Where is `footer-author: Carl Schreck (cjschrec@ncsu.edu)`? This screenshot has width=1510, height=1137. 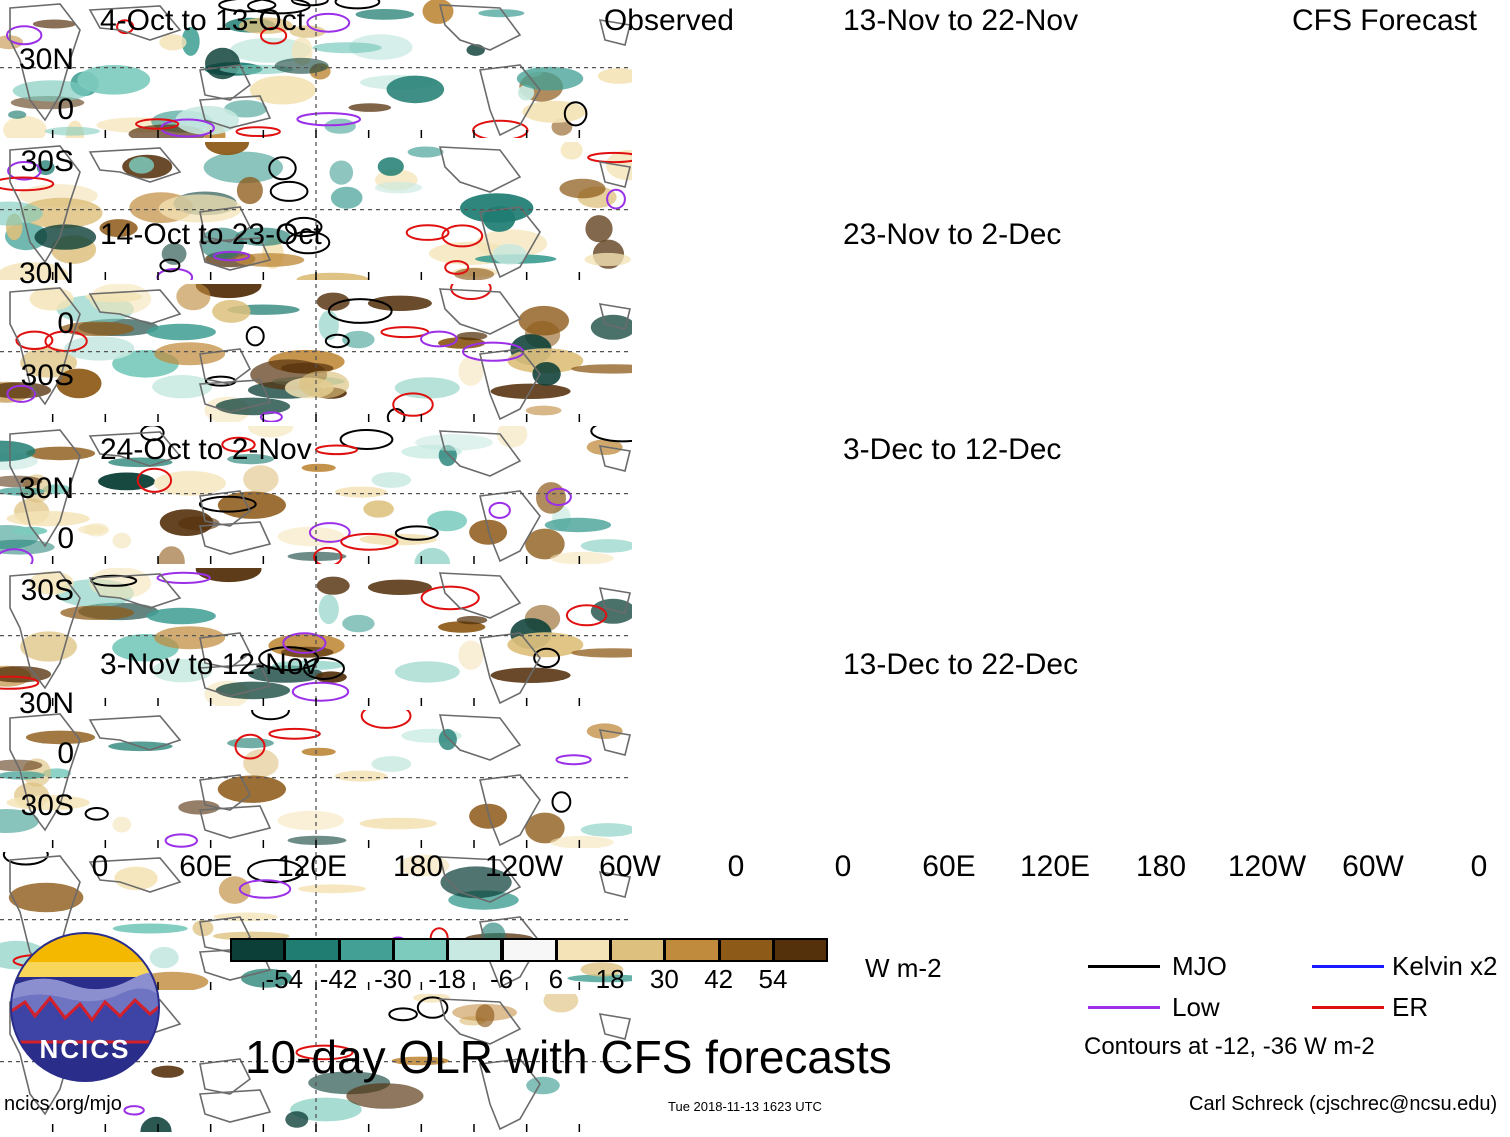
footer-author: Carl Schreck (cjschrec@ncsu.edu) is located at coordinates (1343, 1104).